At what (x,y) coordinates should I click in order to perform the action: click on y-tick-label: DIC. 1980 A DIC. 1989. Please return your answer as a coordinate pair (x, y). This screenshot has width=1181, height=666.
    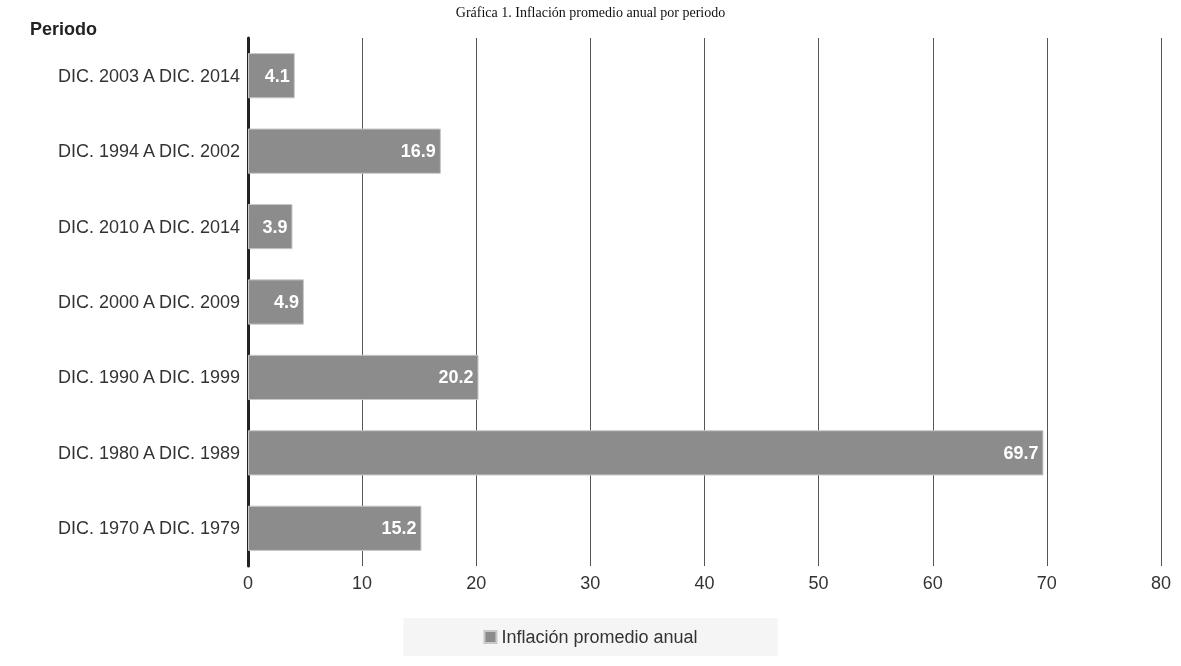
    Looking at the image, I should click on (148, 452).